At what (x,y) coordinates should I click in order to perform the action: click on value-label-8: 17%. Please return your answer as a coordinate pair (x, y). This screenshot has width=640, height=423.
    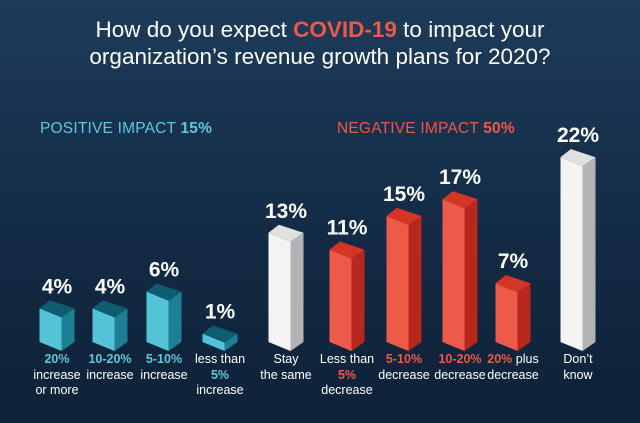
    Looking at the image, I should click on (460, 177).